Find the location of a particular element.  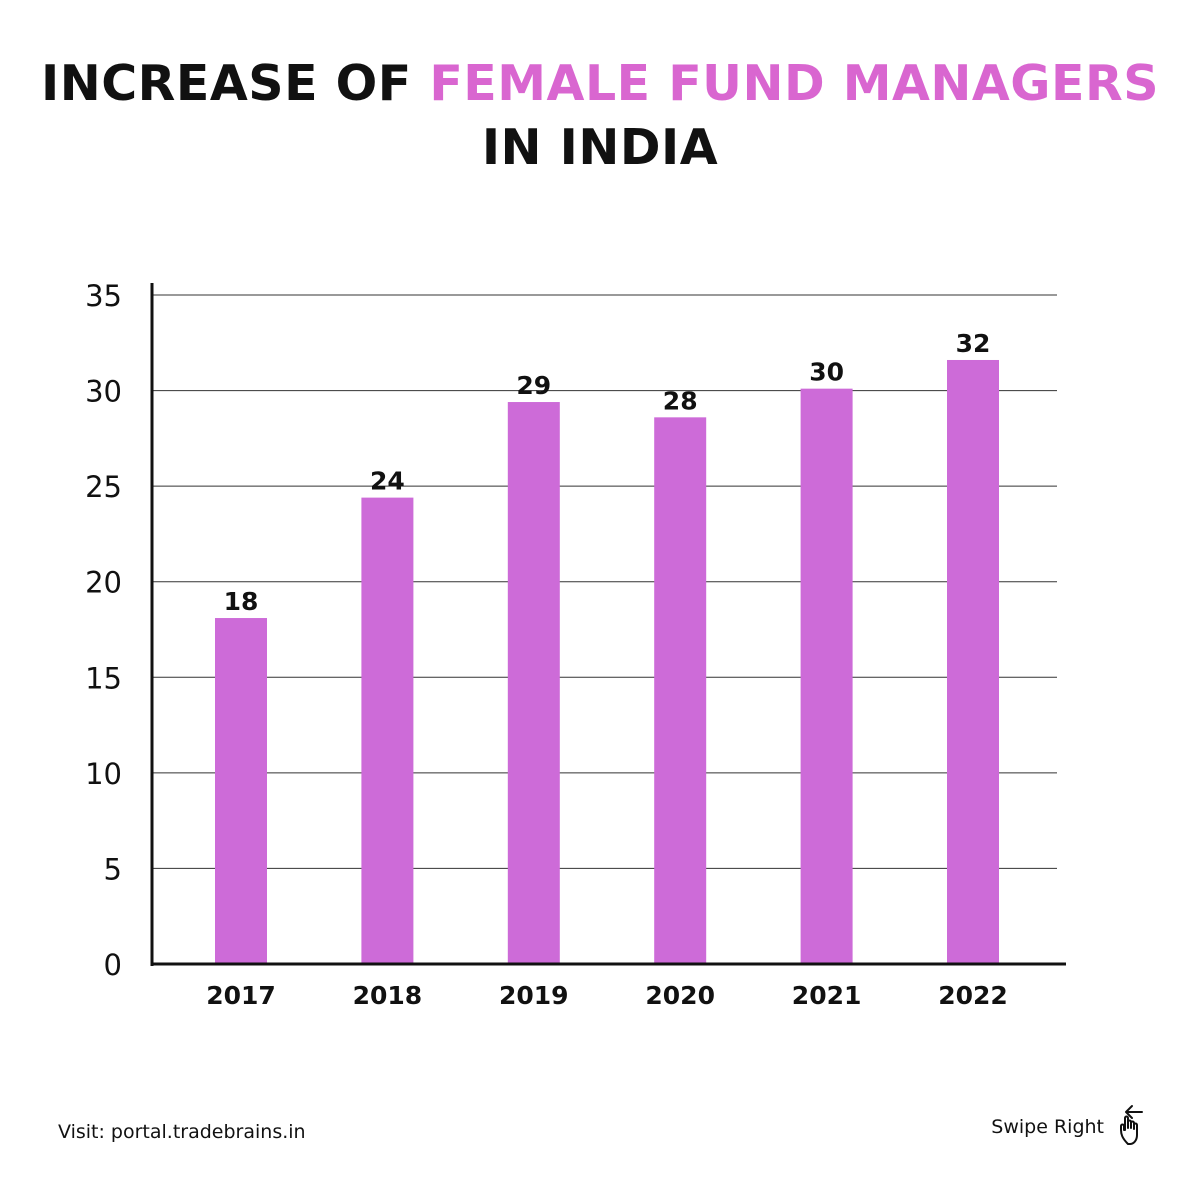

visit-link: Visit: portal.tradebrains.in is located at coordinates (182, 1132).